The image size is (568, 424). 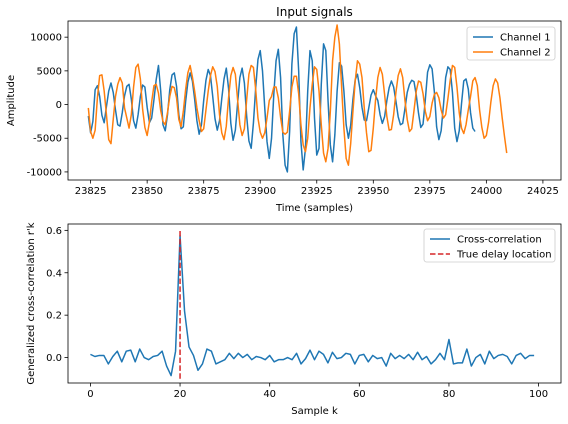 What do you see at coordinates (486, 191) in the screenshot?
I see `x-tick-label: 24000` at bounding box center [486, 191].